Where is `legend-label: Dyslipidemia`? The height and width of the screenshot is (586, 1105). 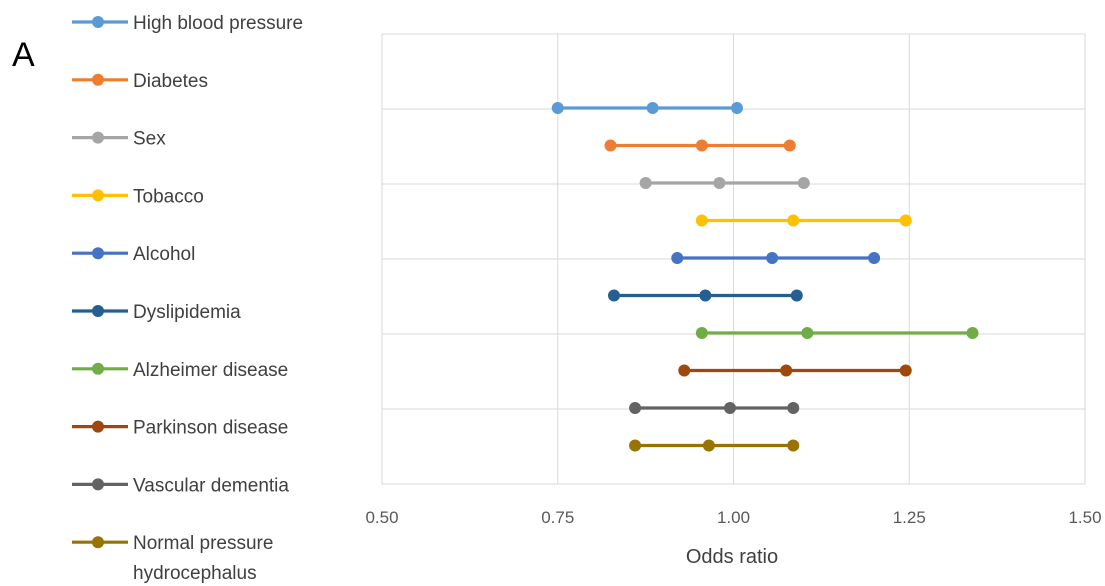
legend-label: Dyslipidemia is located at coordinates (187, 312).